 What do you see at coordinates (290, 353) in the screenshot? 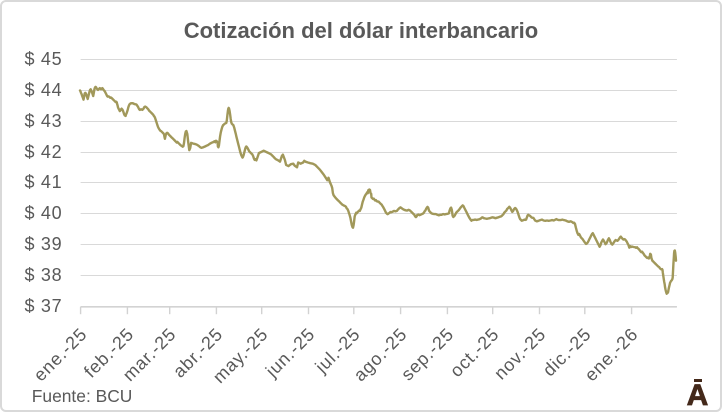
I see `svg-text: jun.-25` at bounding box center [290, 353].